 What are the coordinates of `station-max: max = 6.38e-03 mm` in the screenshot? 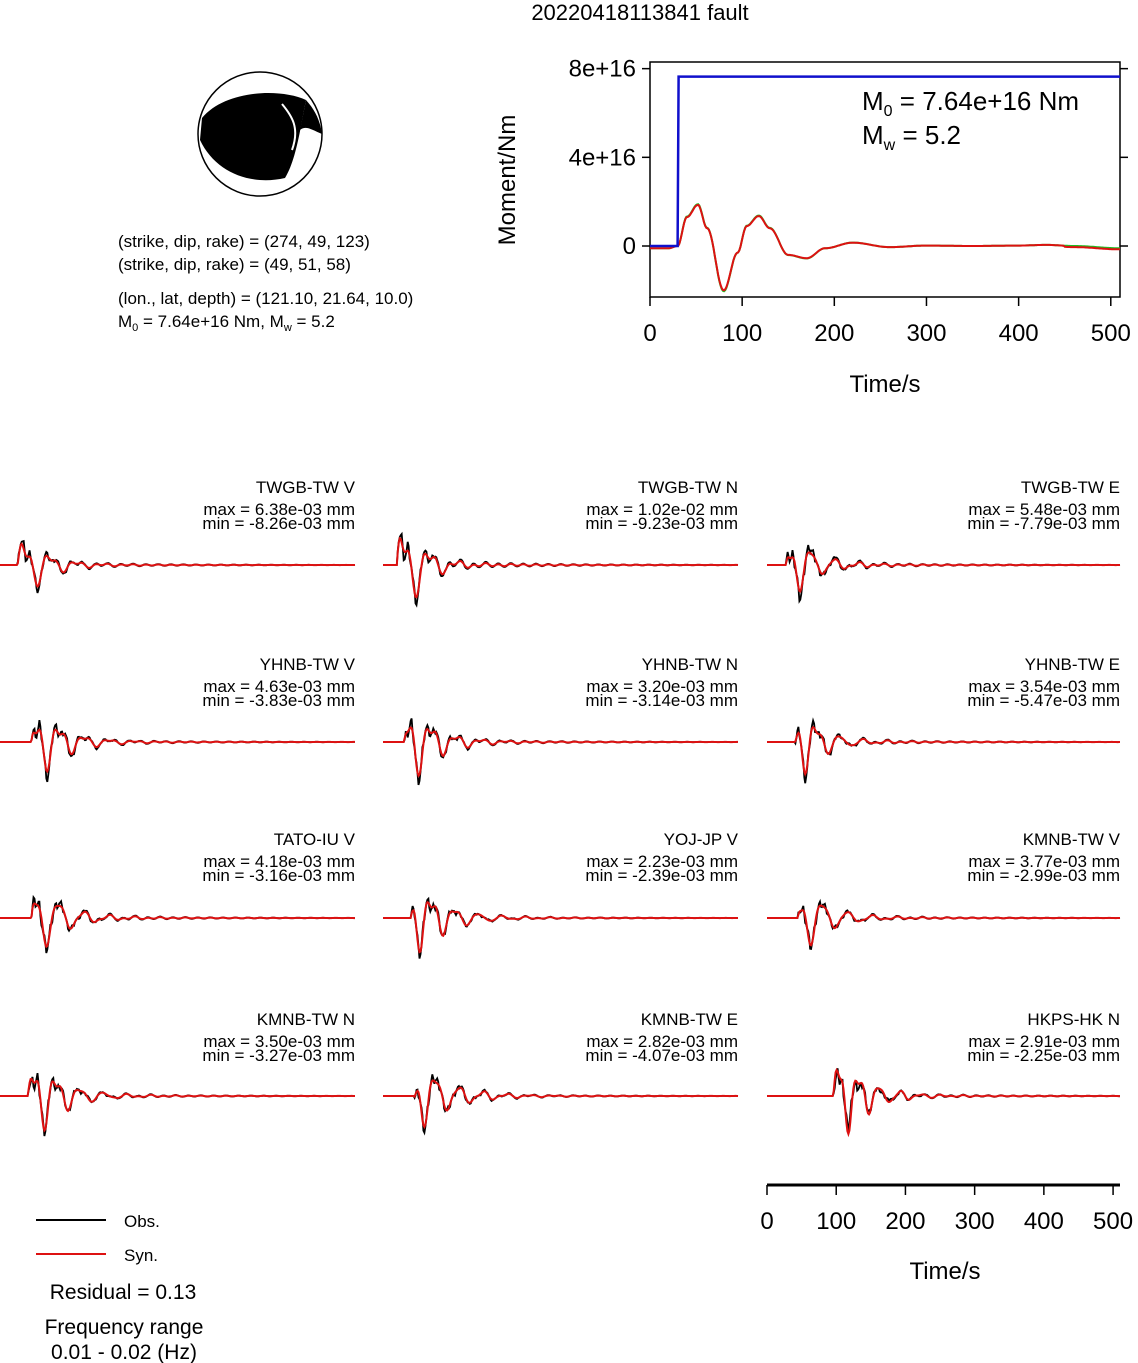 It's located at (279, 509).